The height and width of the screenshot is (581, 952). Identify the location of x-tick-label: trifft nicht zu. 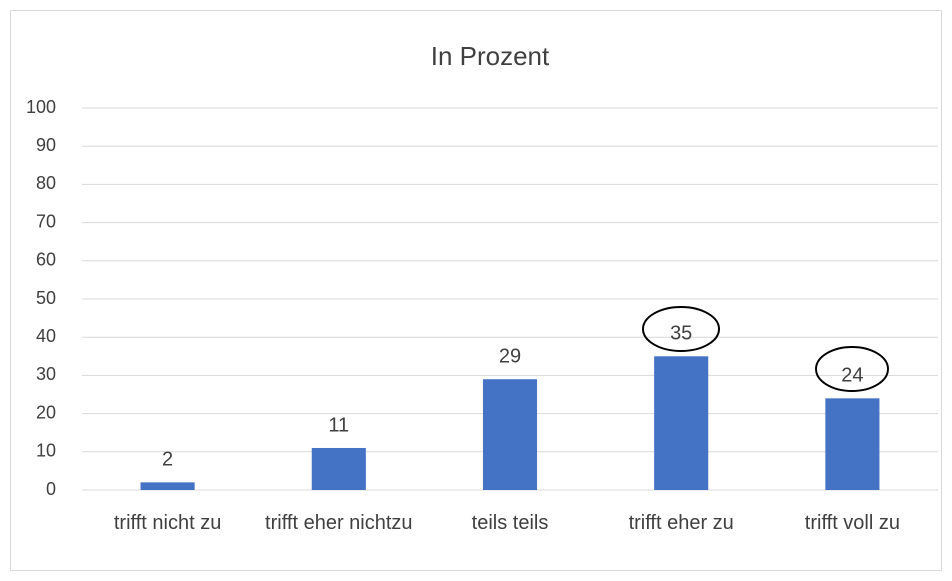
(167, 523).